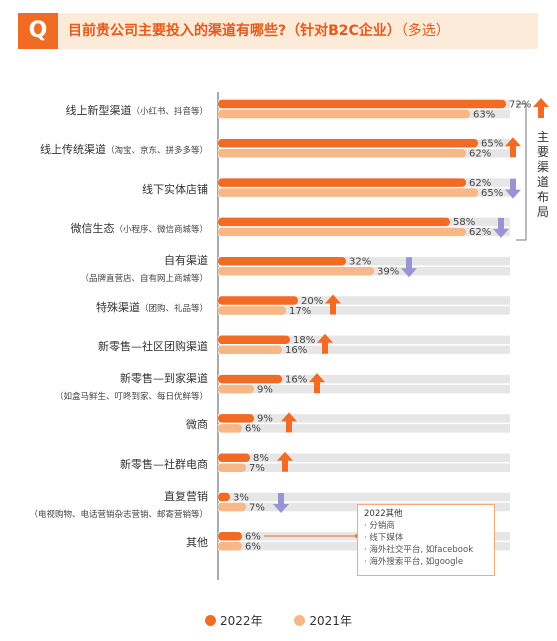 The height and width of the screenshot is (641, 557). Describe the element at coordinates (388, 271) in the screenshot. I see `value-label-2021: 39%` at that location.